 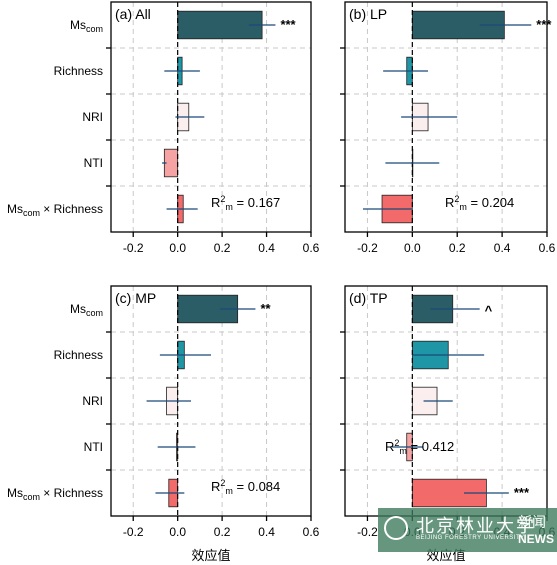 What do you see at coordinates (210, 555) in the screenshot?
I see `x-axis-label: 效应值` at bounding box center [210, 555].